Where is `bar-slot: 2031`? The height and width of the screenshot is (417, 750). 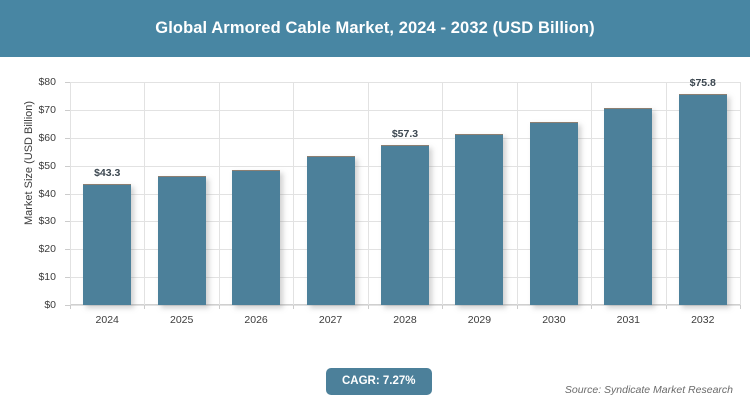 bar-slot: 2031 is located at coordinates (628, 204).